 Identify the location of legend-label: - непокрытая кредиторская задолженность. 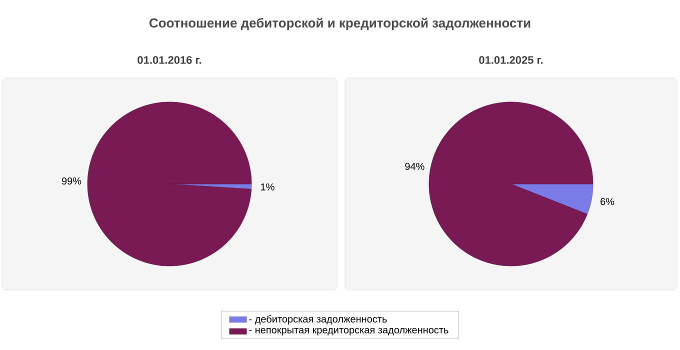
(348, 332).